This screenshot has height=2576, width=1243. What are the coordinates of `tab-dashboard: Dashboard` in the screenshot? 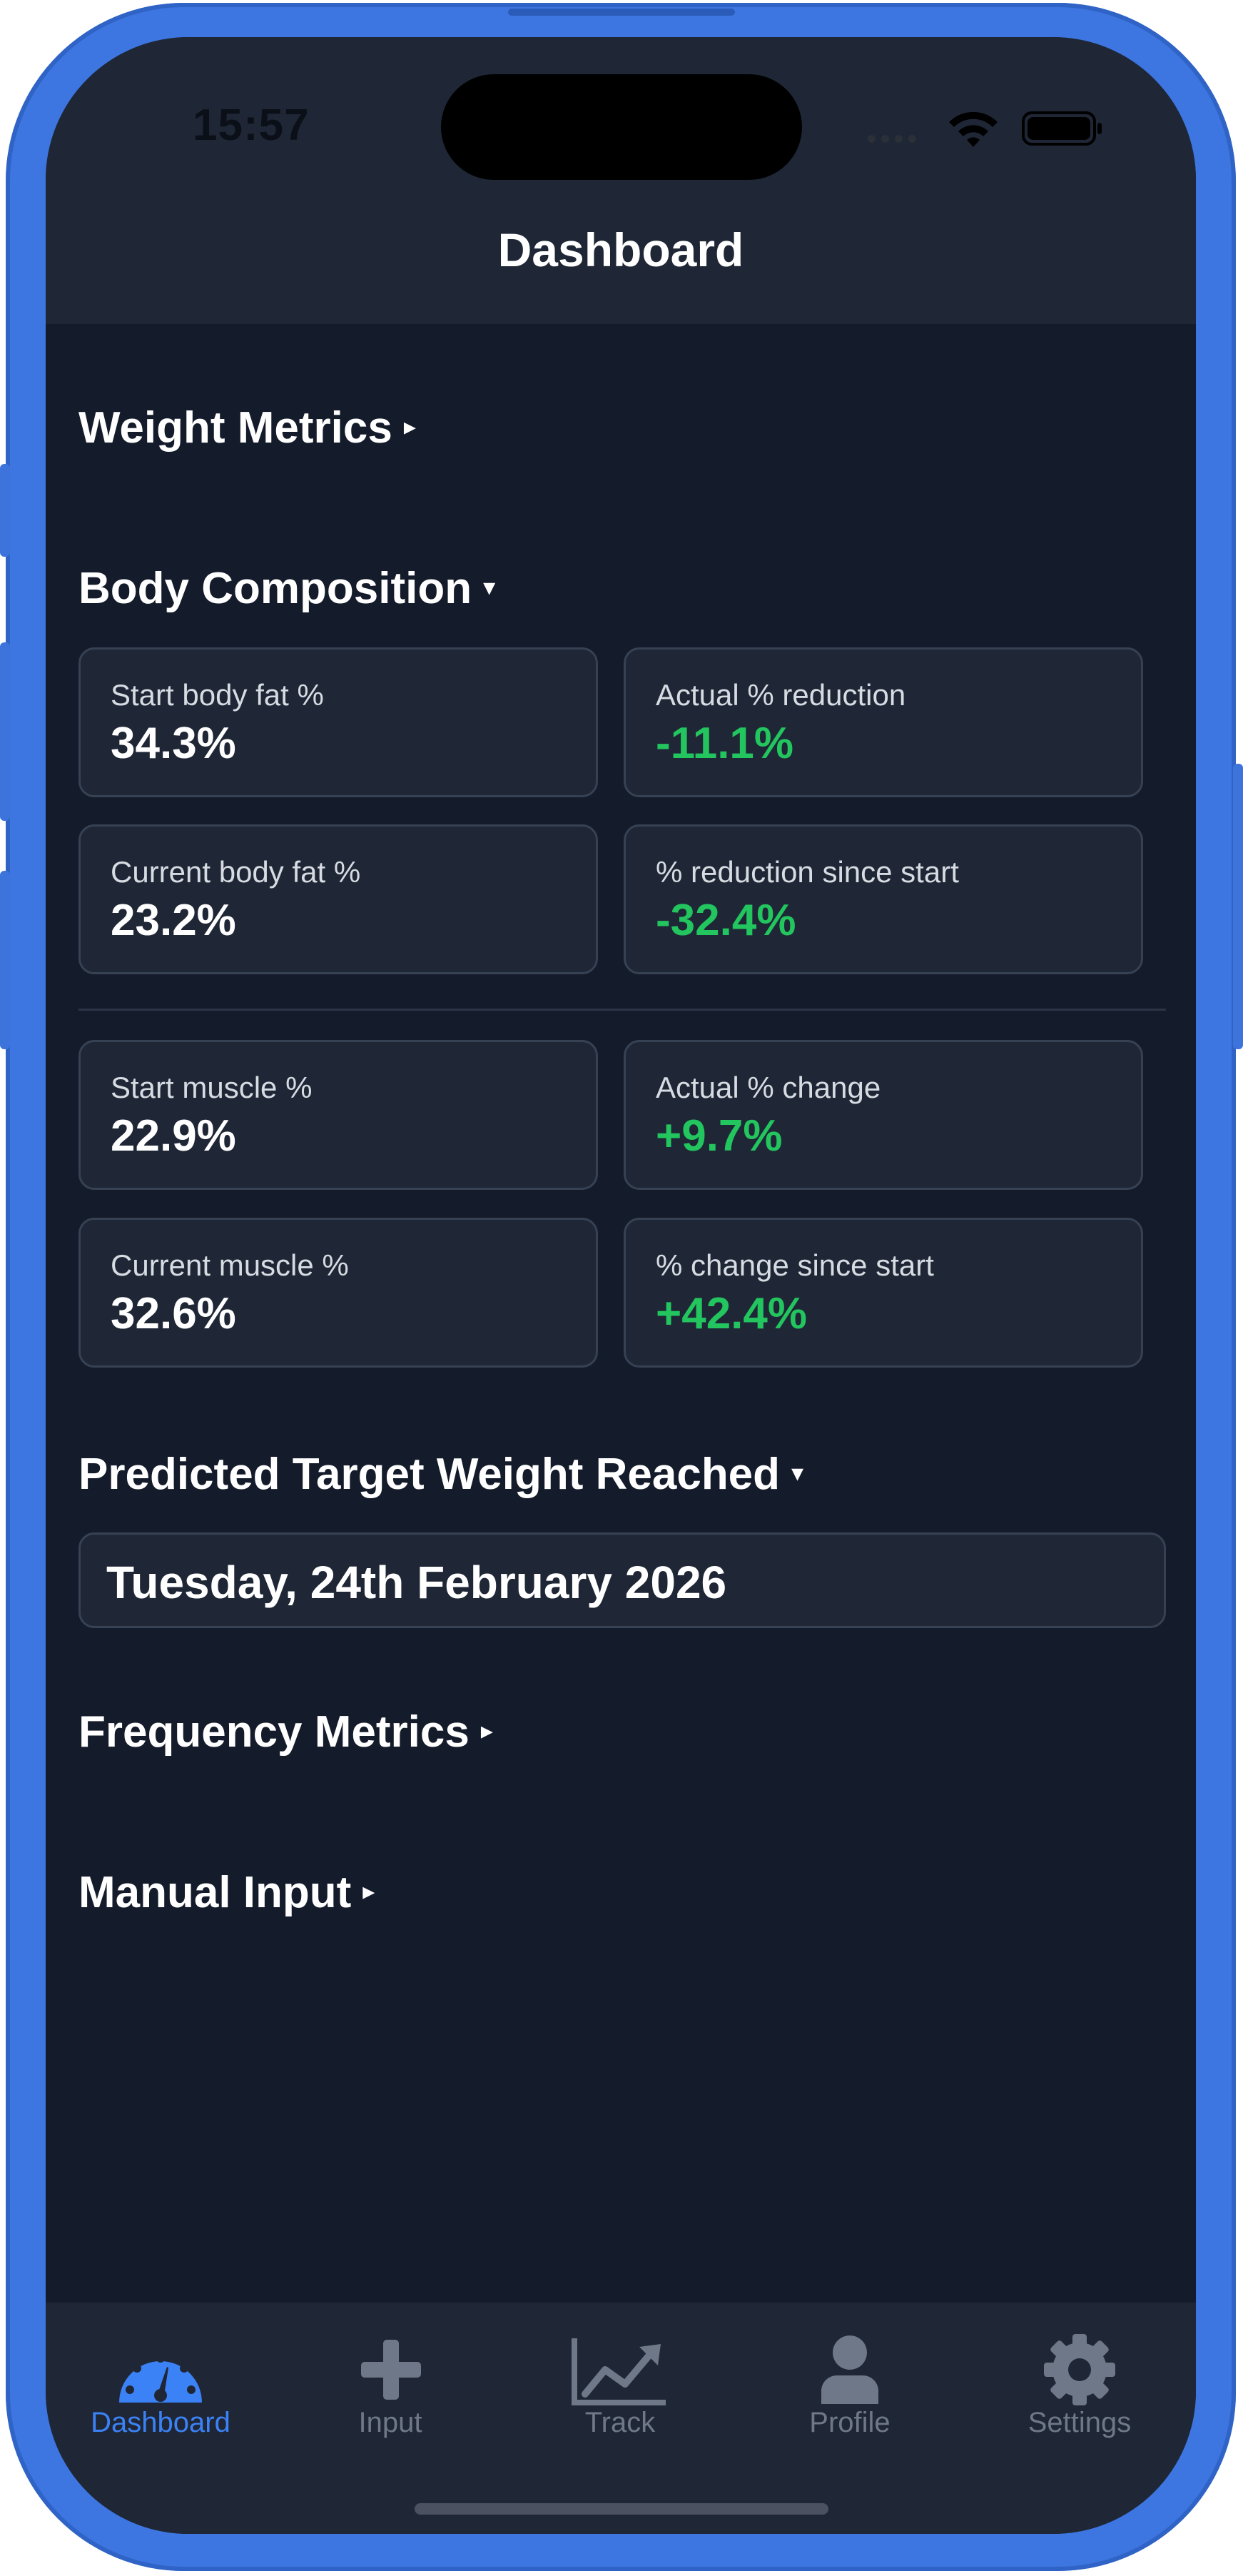 It's located at (160, 2388).